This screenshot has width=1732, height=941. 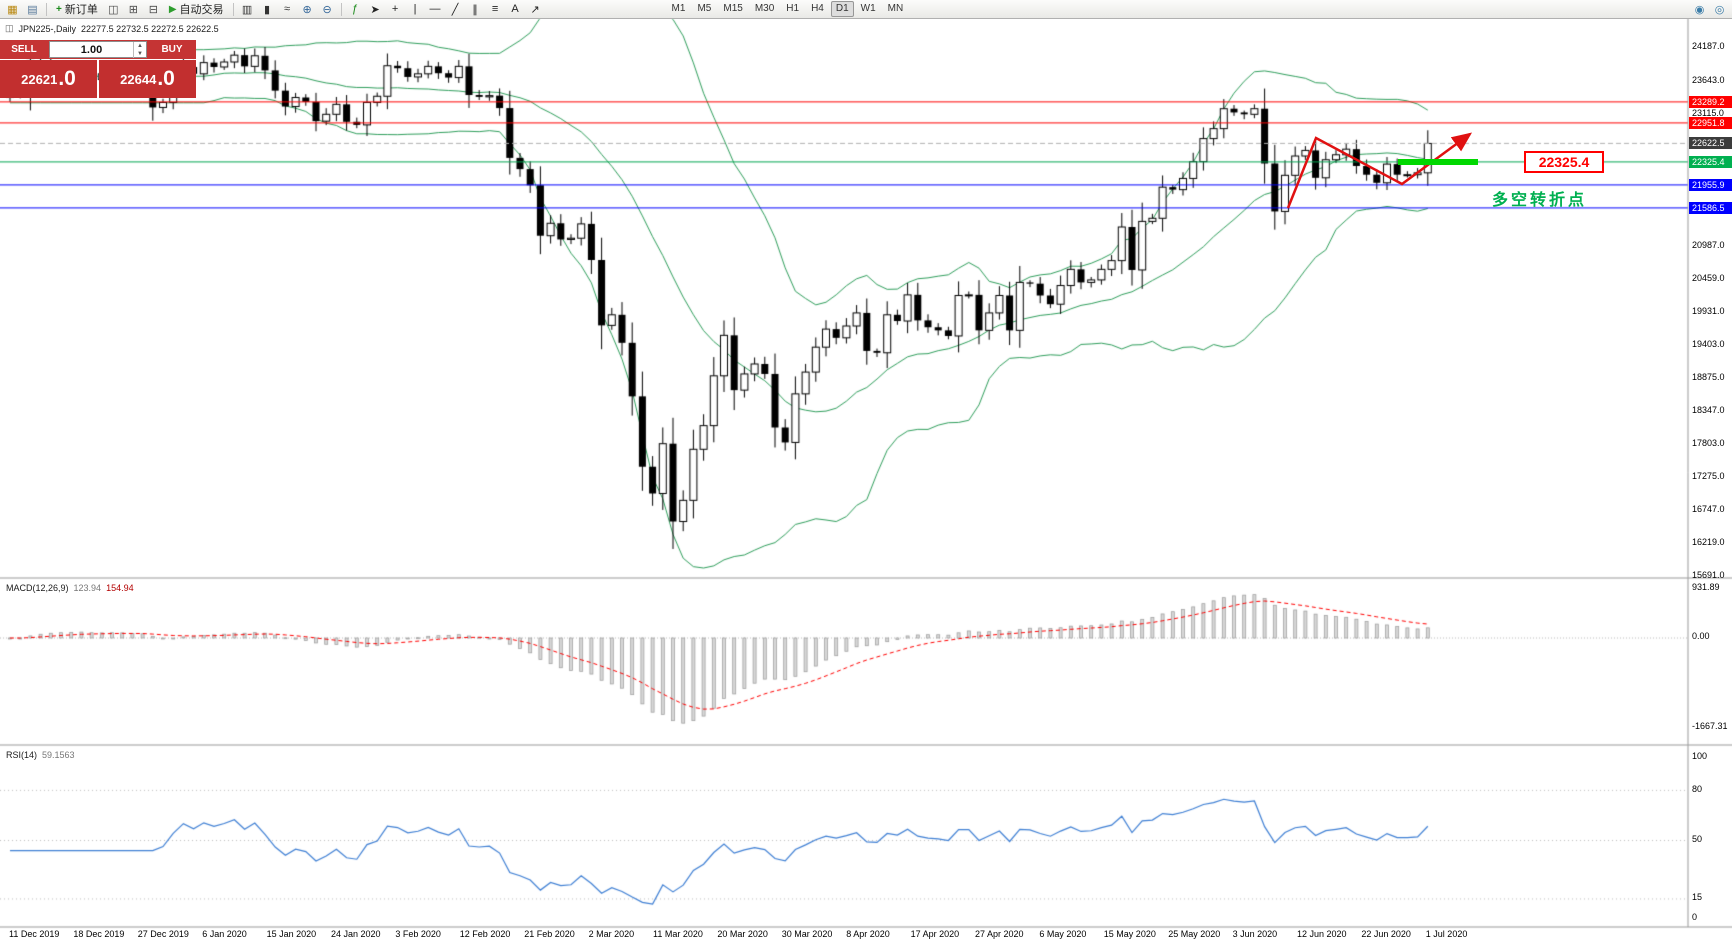 I want to click on autotrading-button: ▶ 自动交易, so click(x=196, y=9).